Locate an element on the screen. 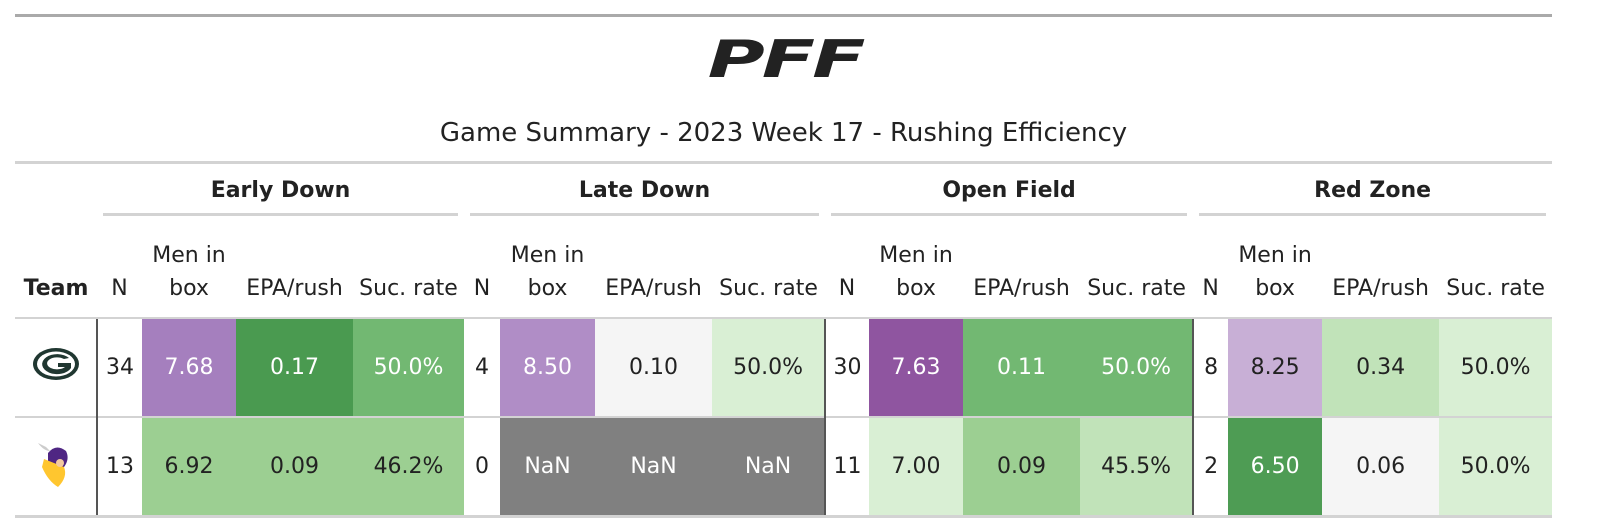 This screenshot has width=1600, height=528. group-header: Red Zone is located at coordinates (1372, 191).